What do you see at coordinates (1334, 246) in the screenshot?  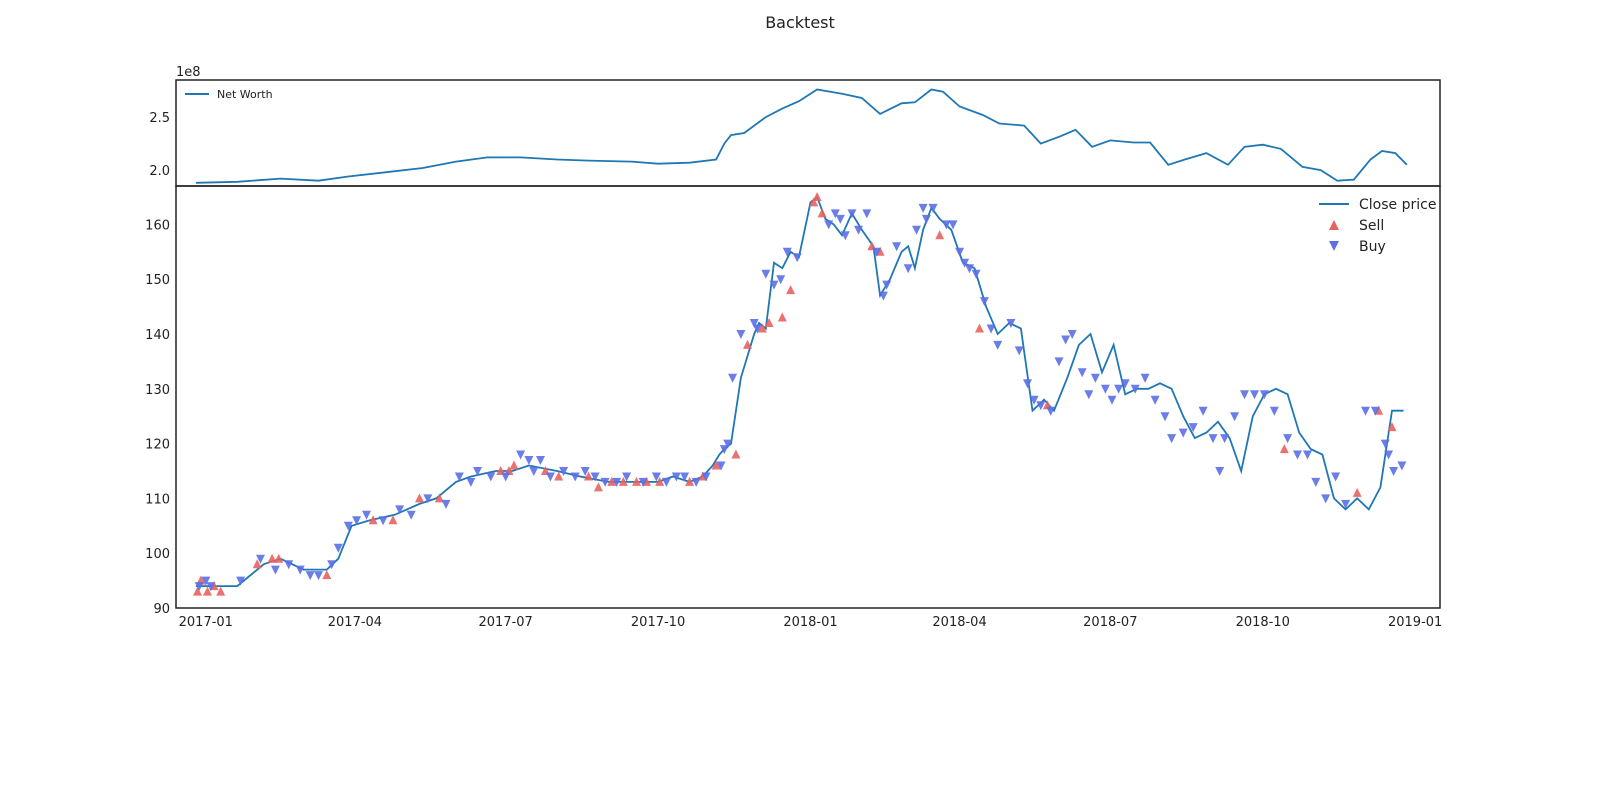 I see `buy-legend-marker` at bounding box center [1334, 246].